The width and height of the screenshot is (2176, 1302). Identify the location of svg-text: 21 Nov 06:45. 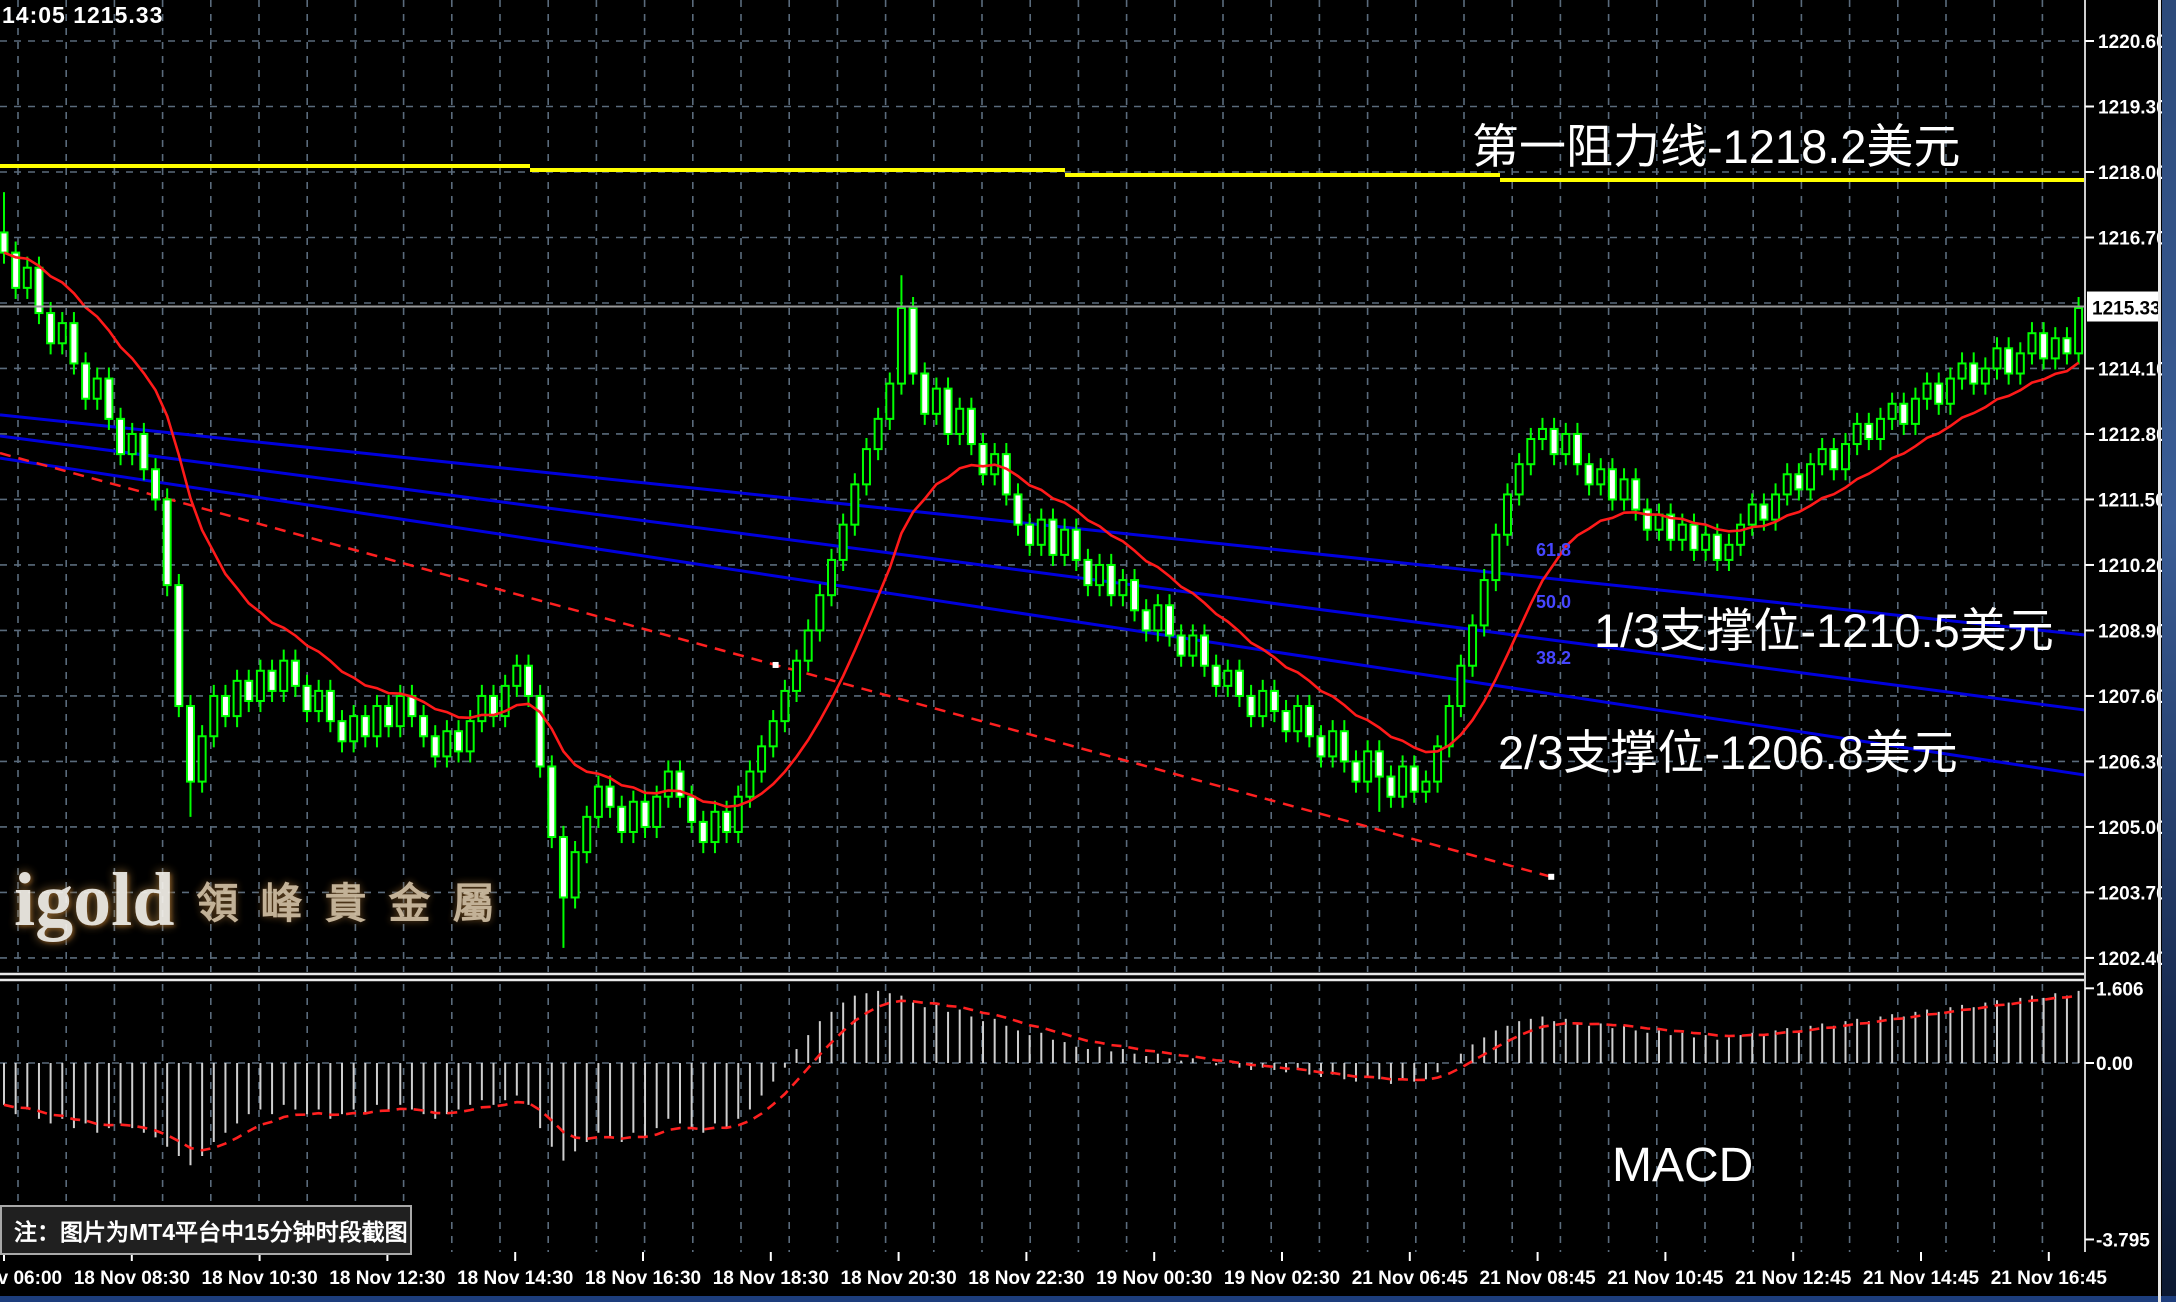
(1410, 1278).